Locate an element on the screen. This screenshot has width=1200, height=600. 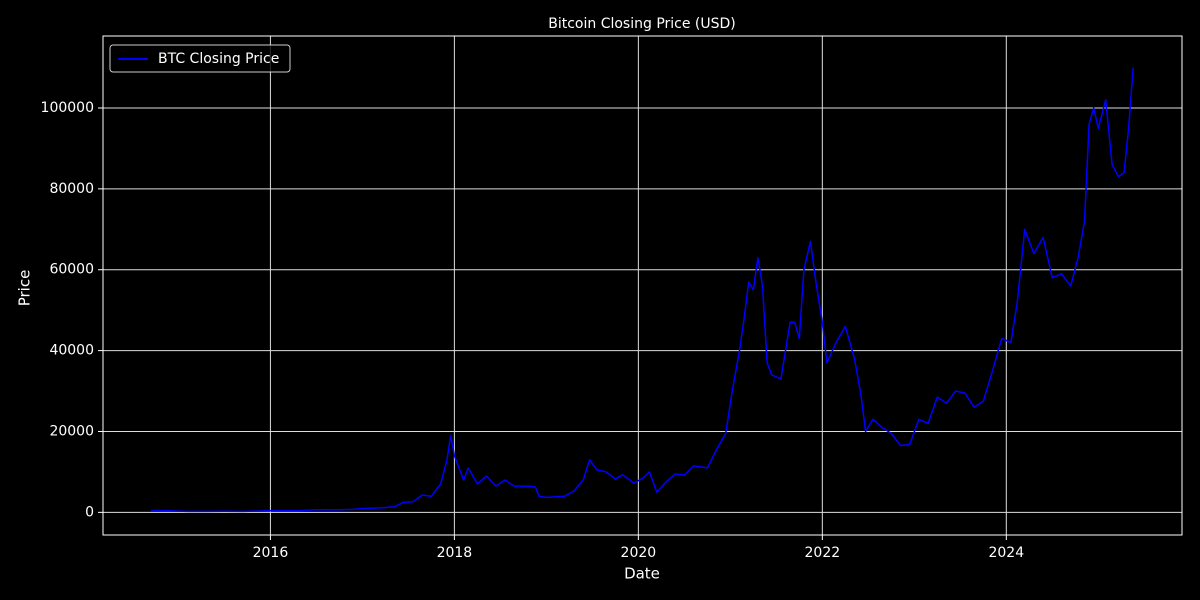
legend-box is located at coordinates (200, 58).